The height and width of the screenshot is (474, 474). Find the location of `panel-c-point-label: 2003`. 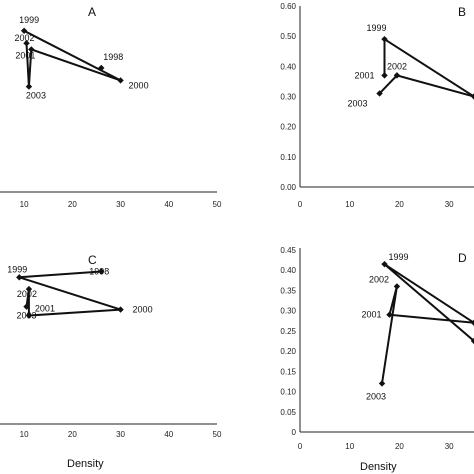

panel-c-point-label: 2003 is located at coordinates (27, 316).